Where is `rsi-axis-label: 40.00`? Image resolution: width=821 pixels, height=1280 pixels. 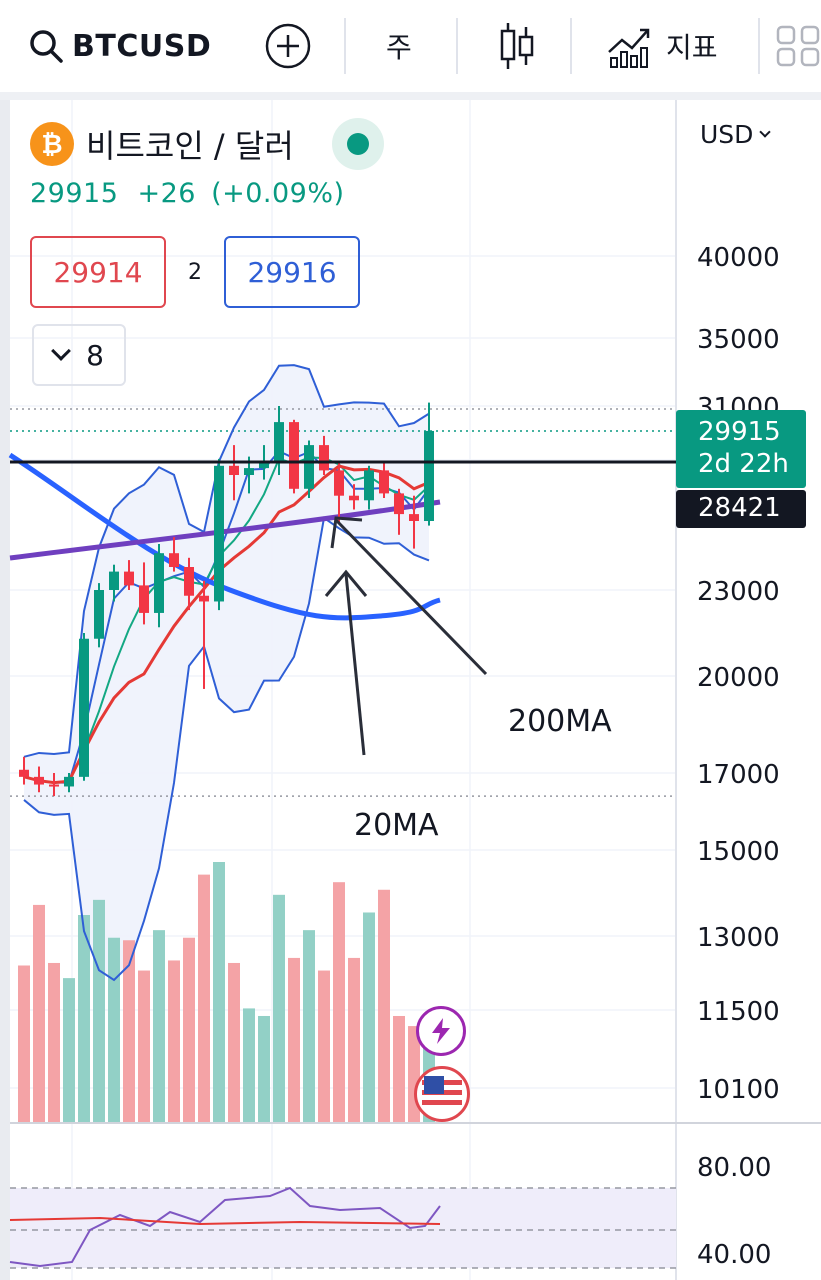 rsi-axis-label: 40.00 is located at coordinates (734, 1255).